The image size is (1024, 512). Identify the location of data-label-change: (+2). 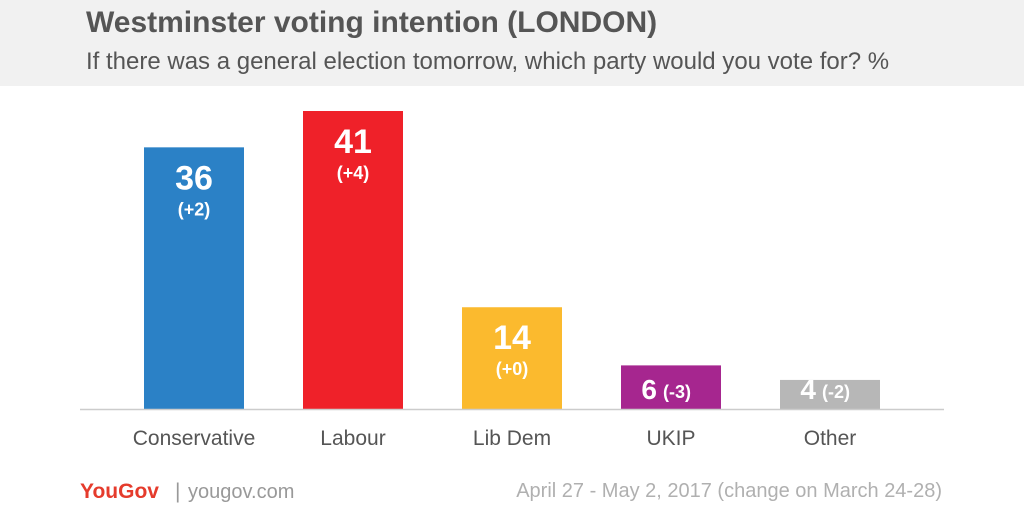
(194, 209).